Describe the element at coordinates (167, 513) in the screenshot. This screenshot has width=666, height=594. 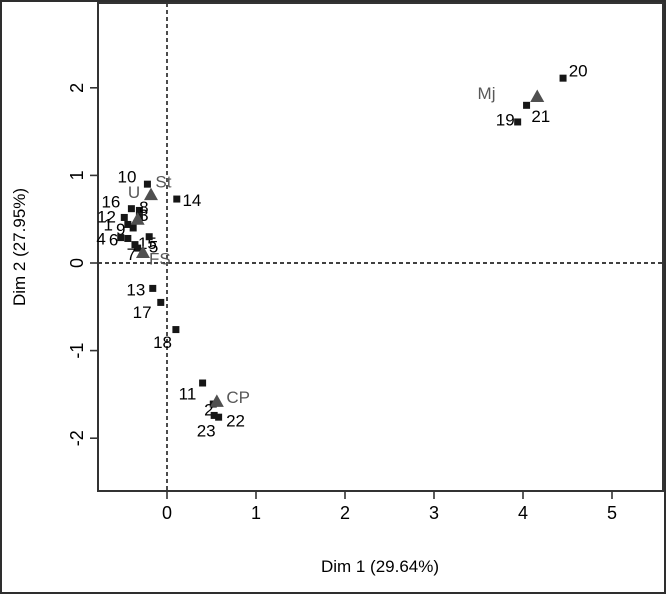
I see `x-tick-label: 0` at that location.